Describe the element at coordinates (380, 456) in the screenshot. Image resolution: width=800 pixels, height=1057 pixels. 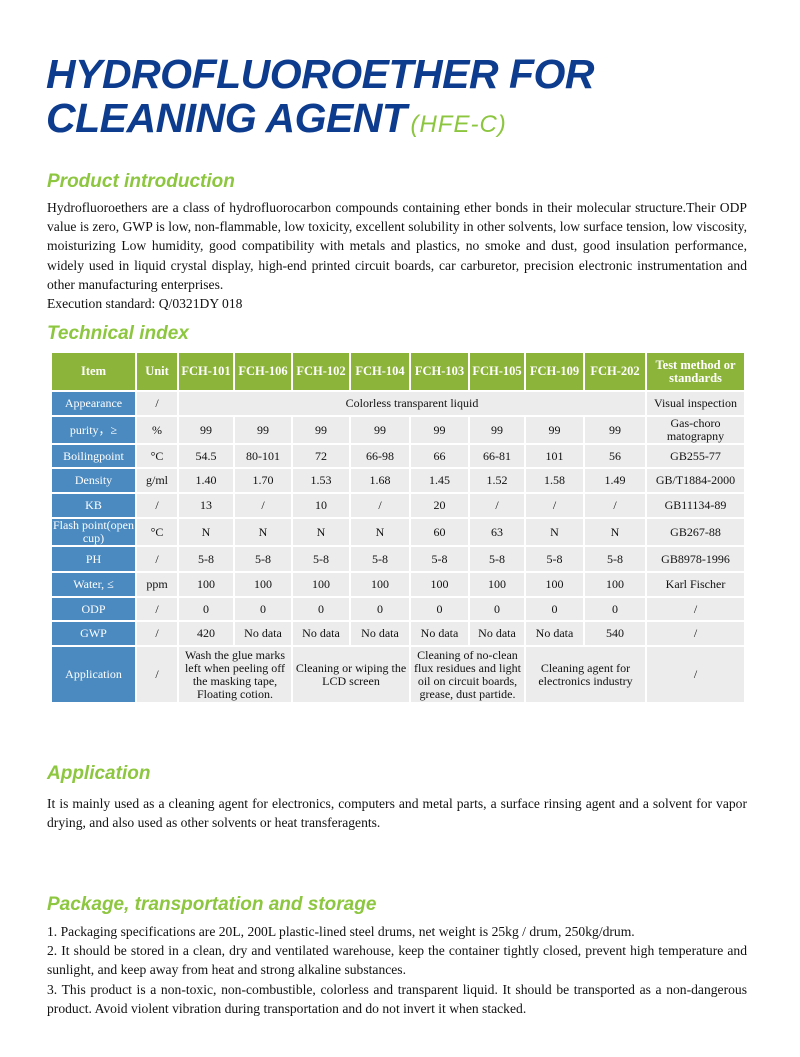
I see `value-cell: 66-98` at that location.